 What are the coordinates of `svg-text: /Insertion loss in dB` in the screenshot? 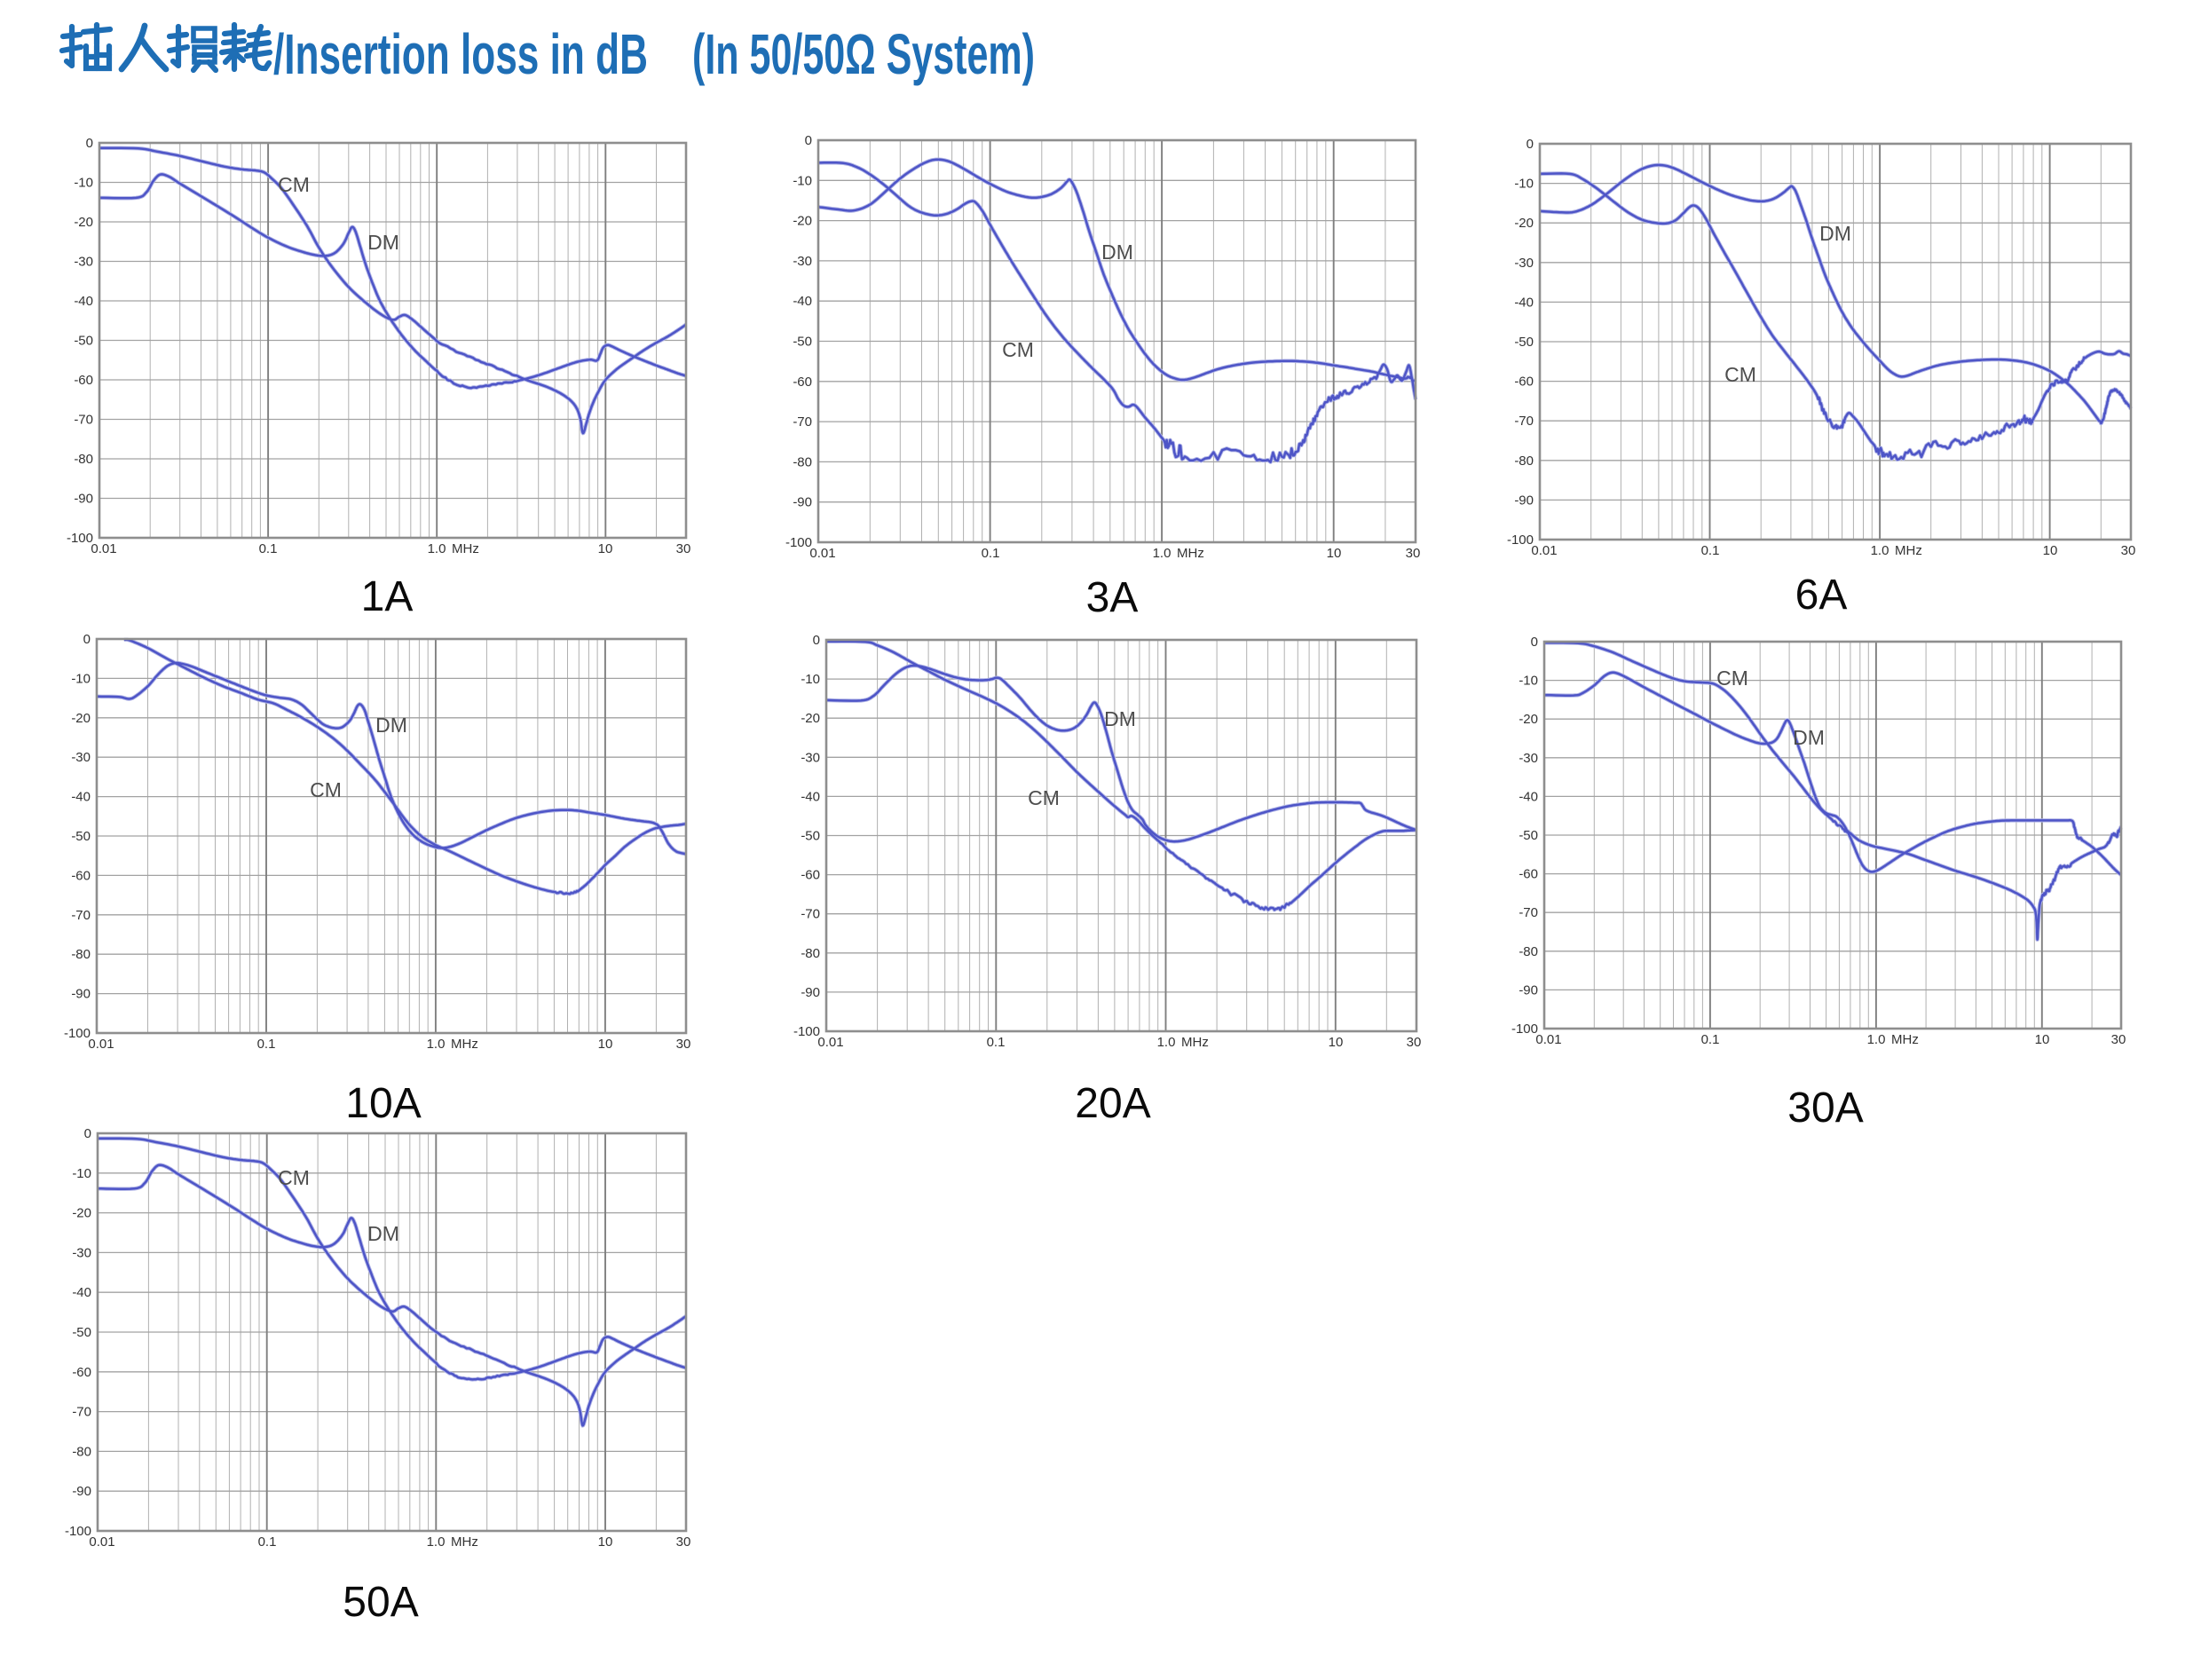 It's located at (460, 54).